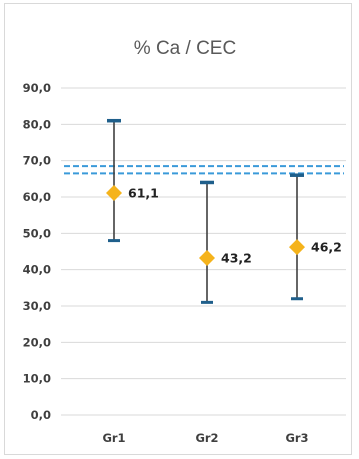 Image resolution: width=359 pixels, height=459 pixels. I want to click on y-tick-label: 10,0, so click(37, 379).